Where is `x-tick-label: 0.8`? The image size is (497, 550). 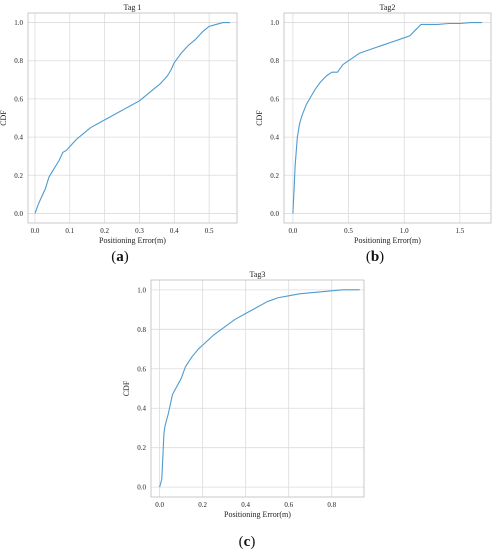
x-tick-label: 0.8 is located at coordinates (331, 505).